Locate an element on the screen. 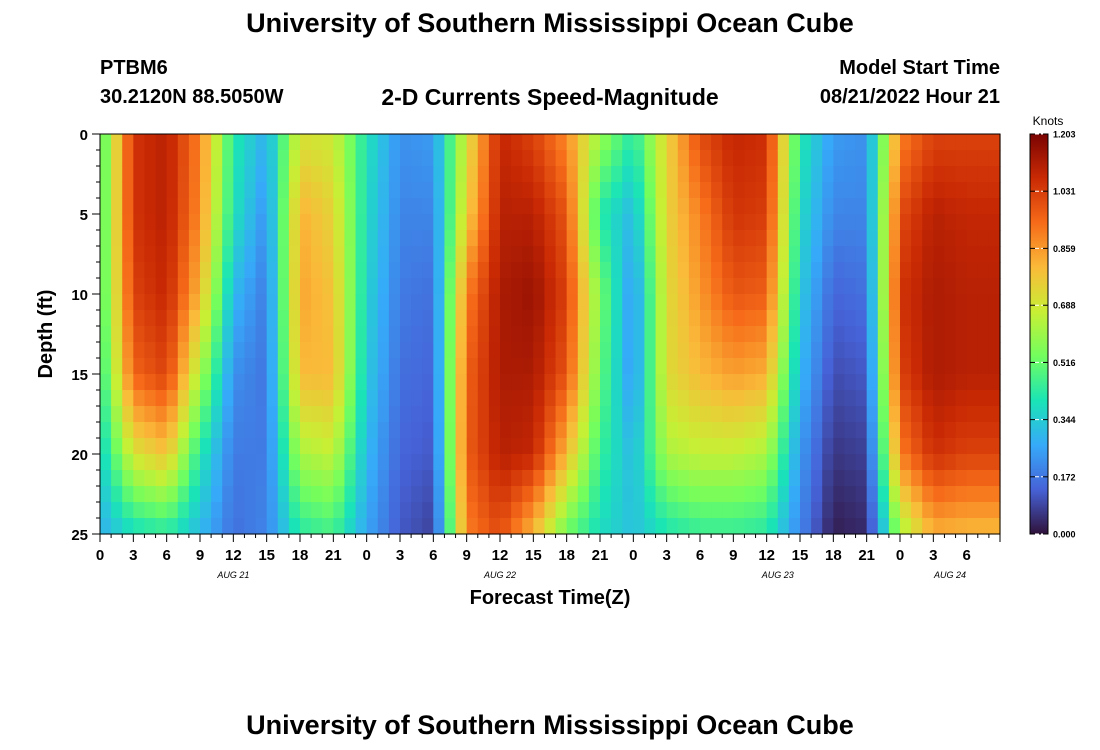 The height and width of the screenshot is (750, 1100). colorbar-tick-label: 0.859 is located at coordinates (1064, 249).